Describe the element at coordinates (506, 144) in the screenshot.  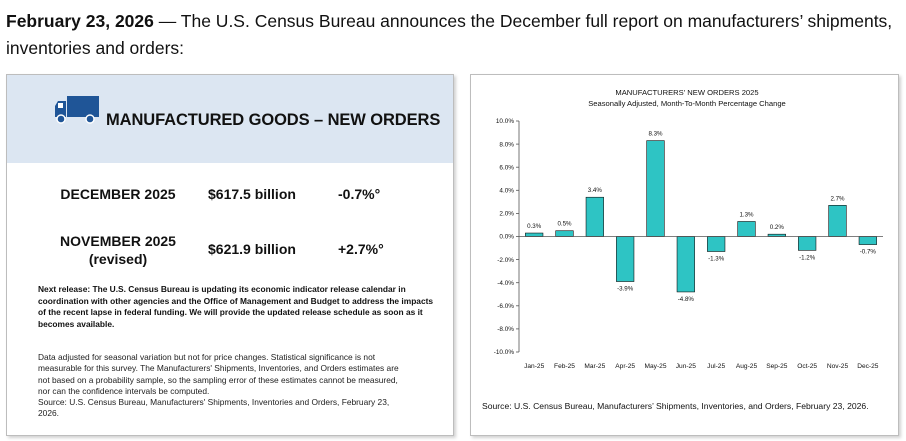
I see `y-tick-label: 8.0%` at that location.